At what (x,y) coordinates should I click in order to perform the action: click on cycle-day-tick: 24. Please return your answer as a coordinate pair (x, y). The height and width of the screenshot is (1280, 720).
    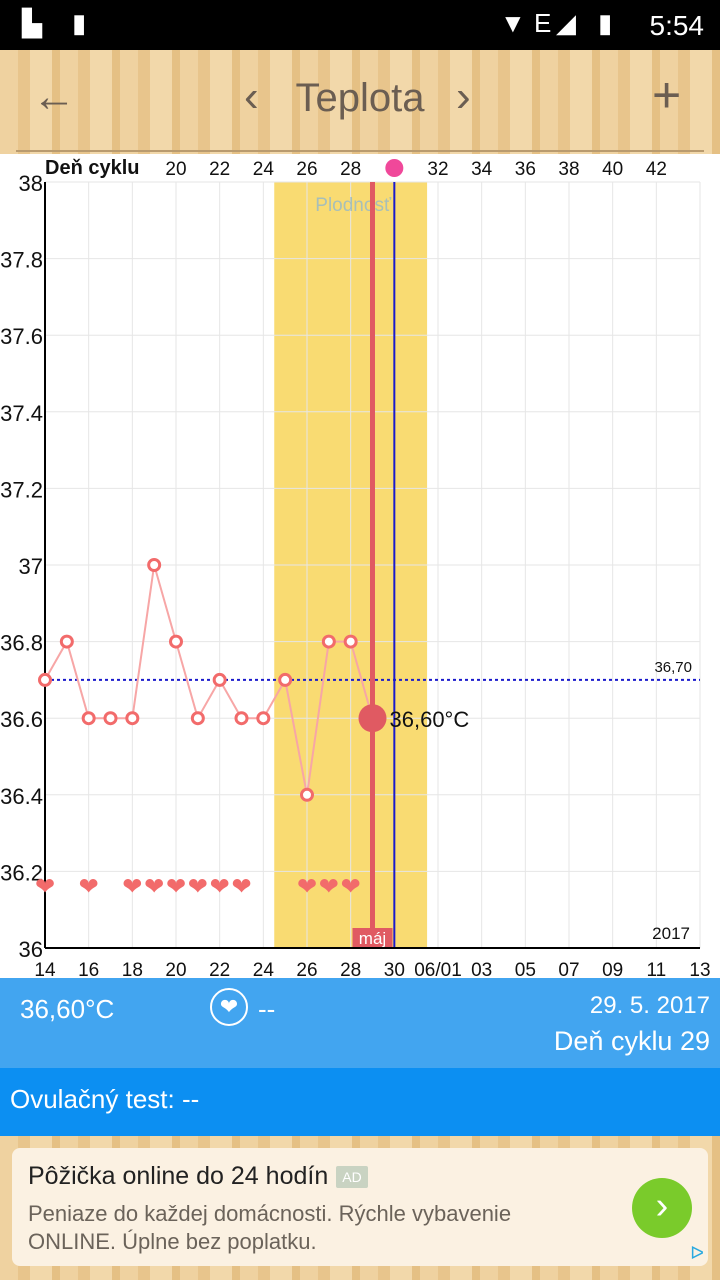
    Looking at the image, I should click on (264, 169).